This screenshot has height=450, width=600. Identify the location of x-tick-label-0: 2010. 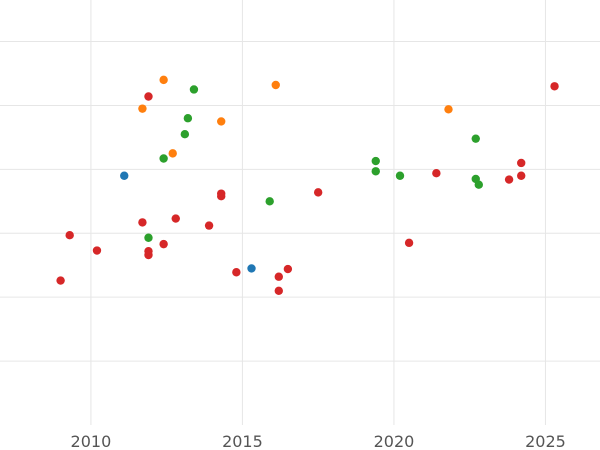
(91, 441).